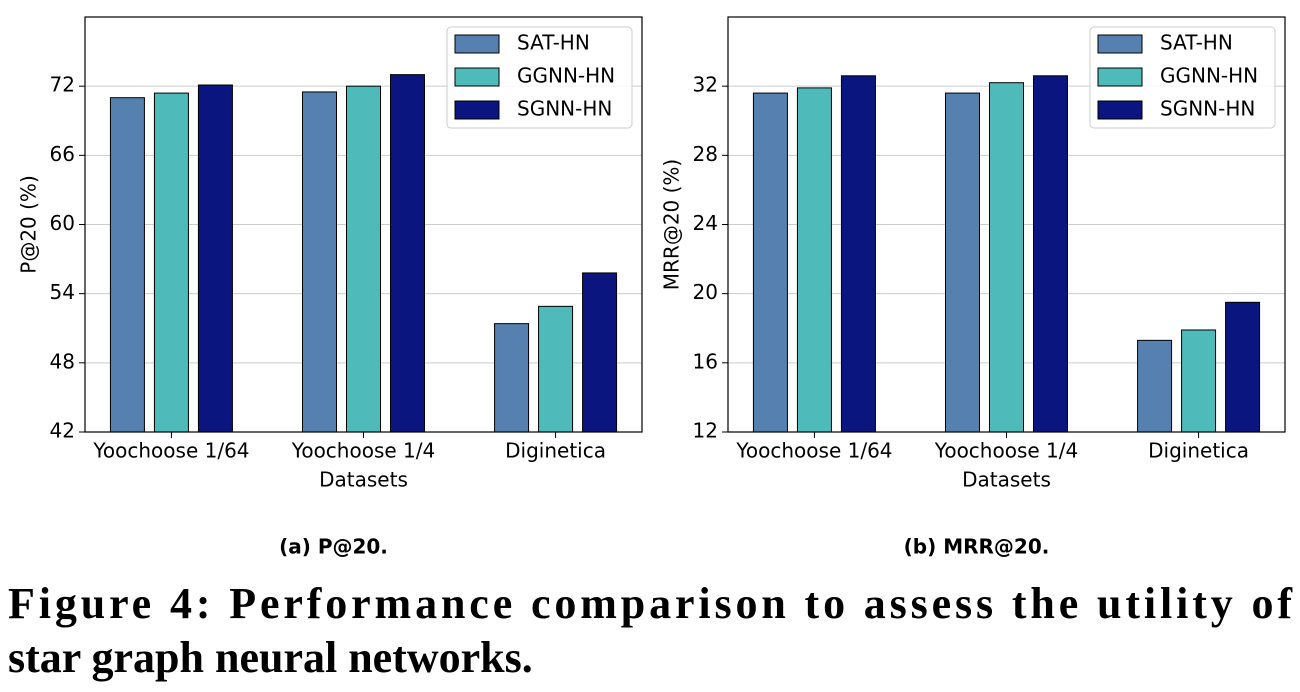  I want to click on y-tick-label: 20, so click(705, 292).